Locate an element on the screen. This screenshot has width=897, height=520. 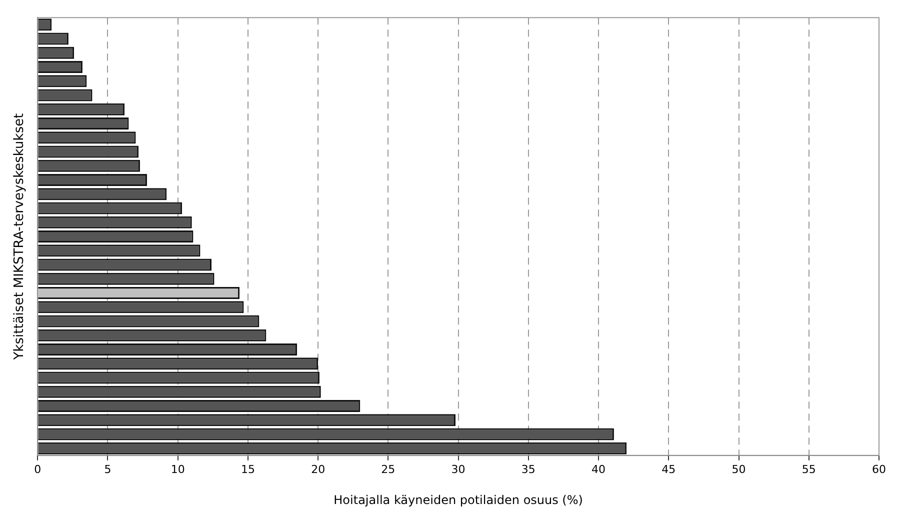
x-tick-label: 5 is located at coordinates (108, 469).